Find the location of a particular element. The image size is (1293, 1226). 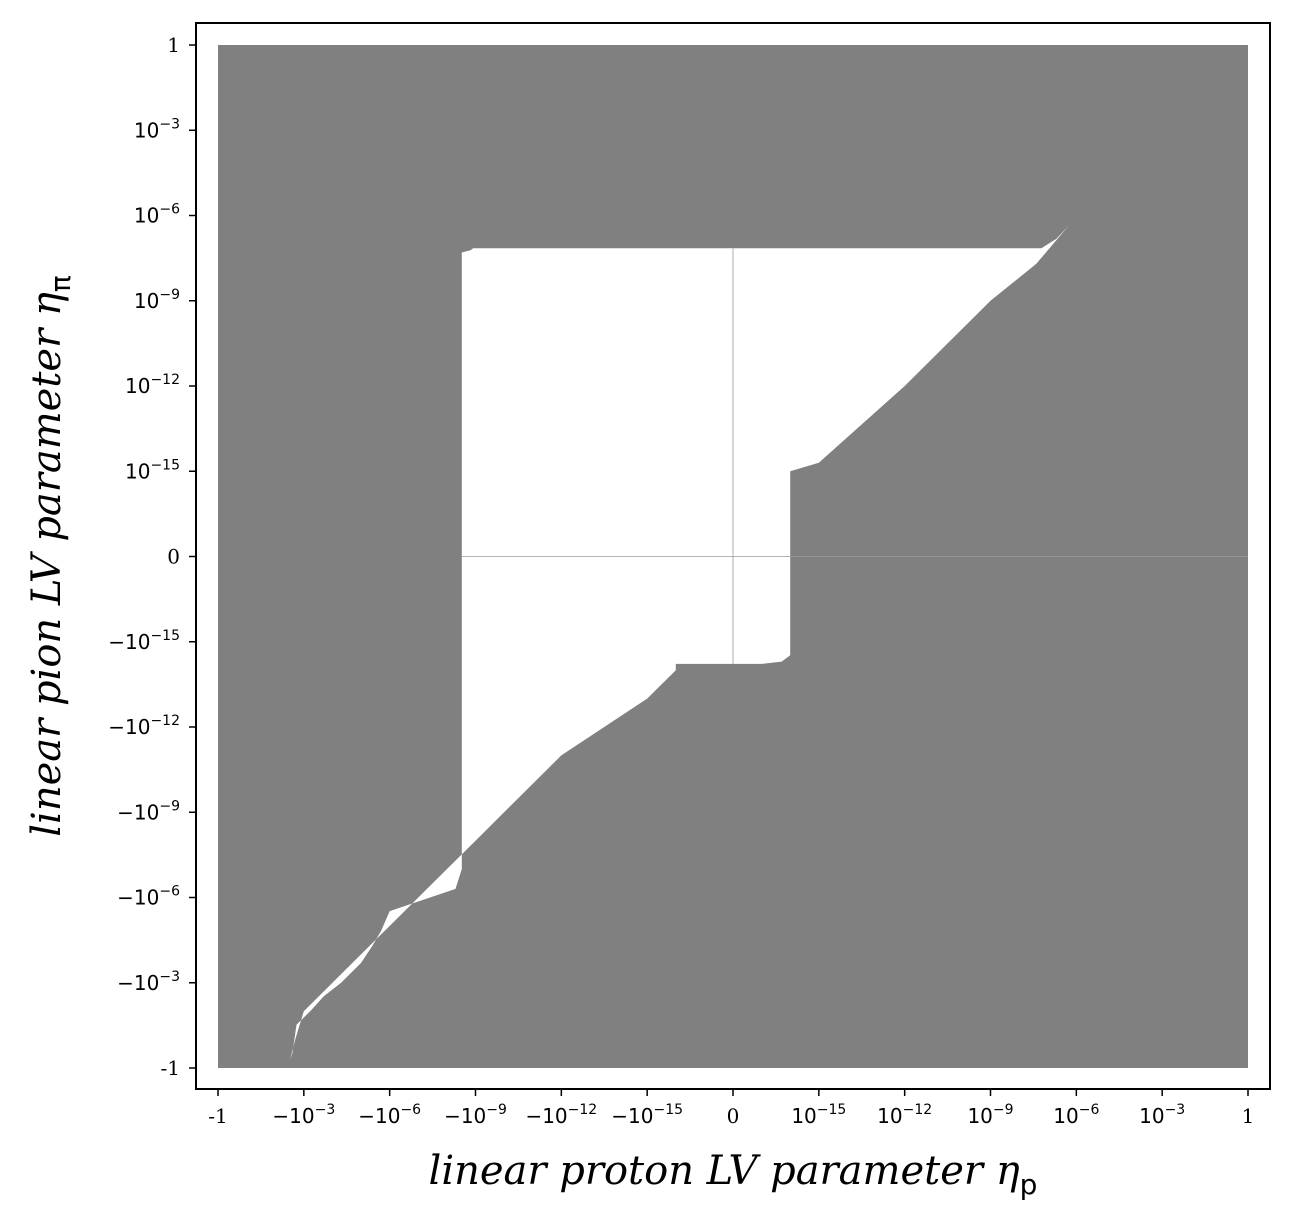

y-axis-title-symbol: η is located at coordinates (47, 304).